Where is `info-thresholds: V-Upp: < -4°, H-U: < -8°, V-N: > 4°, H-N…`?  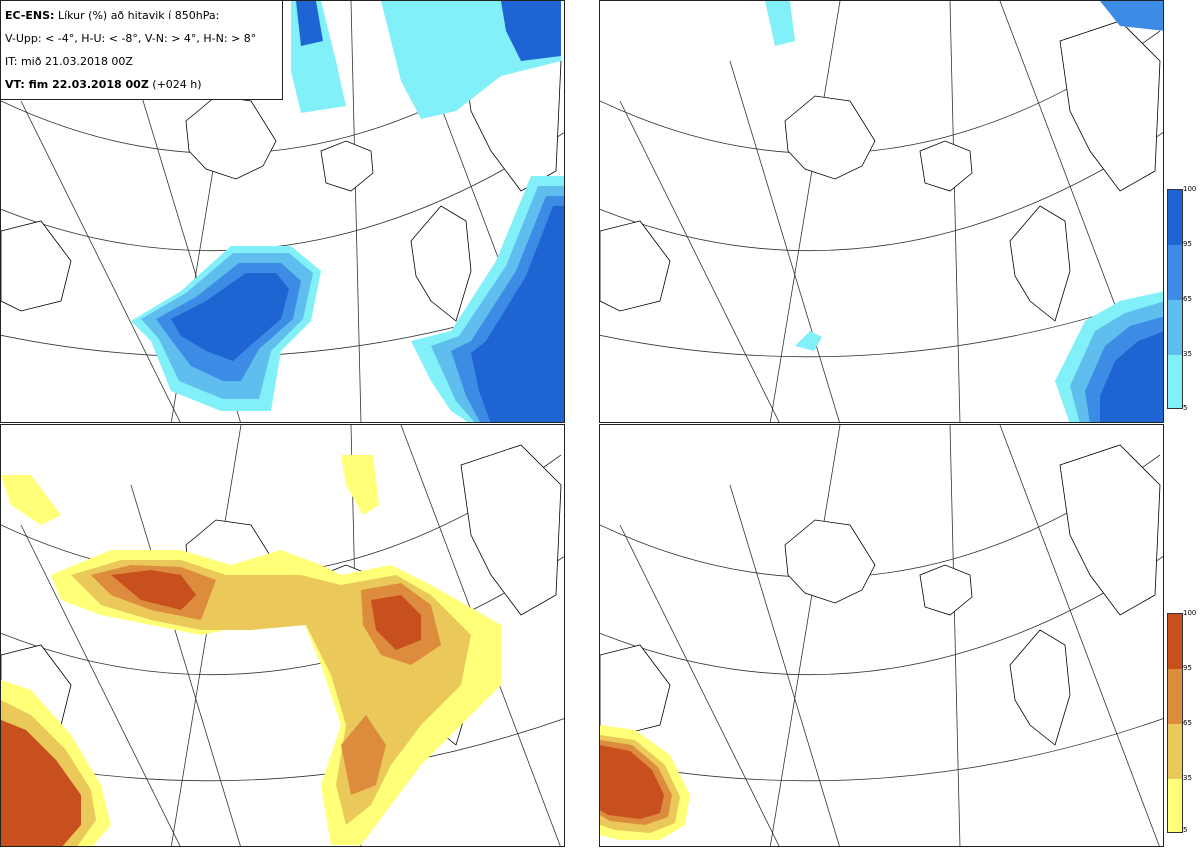 info-thresholds: V-Upp: < -4°, H-U: < -8°, V-N: > 4°, H-N… is located at coordinates (131, 38).